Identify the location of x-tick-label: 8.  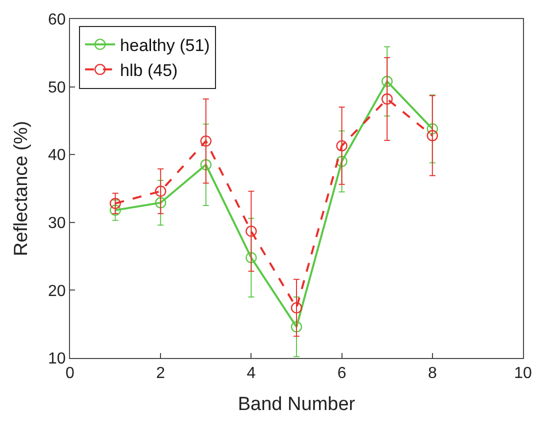
(432, 373).